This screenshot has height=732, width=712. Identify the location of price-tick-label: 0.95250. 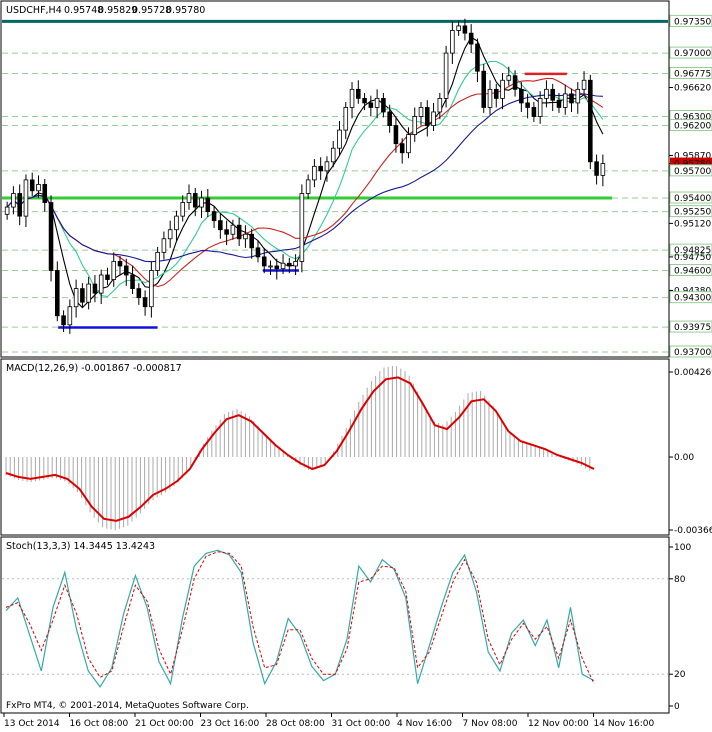
(692, 213).